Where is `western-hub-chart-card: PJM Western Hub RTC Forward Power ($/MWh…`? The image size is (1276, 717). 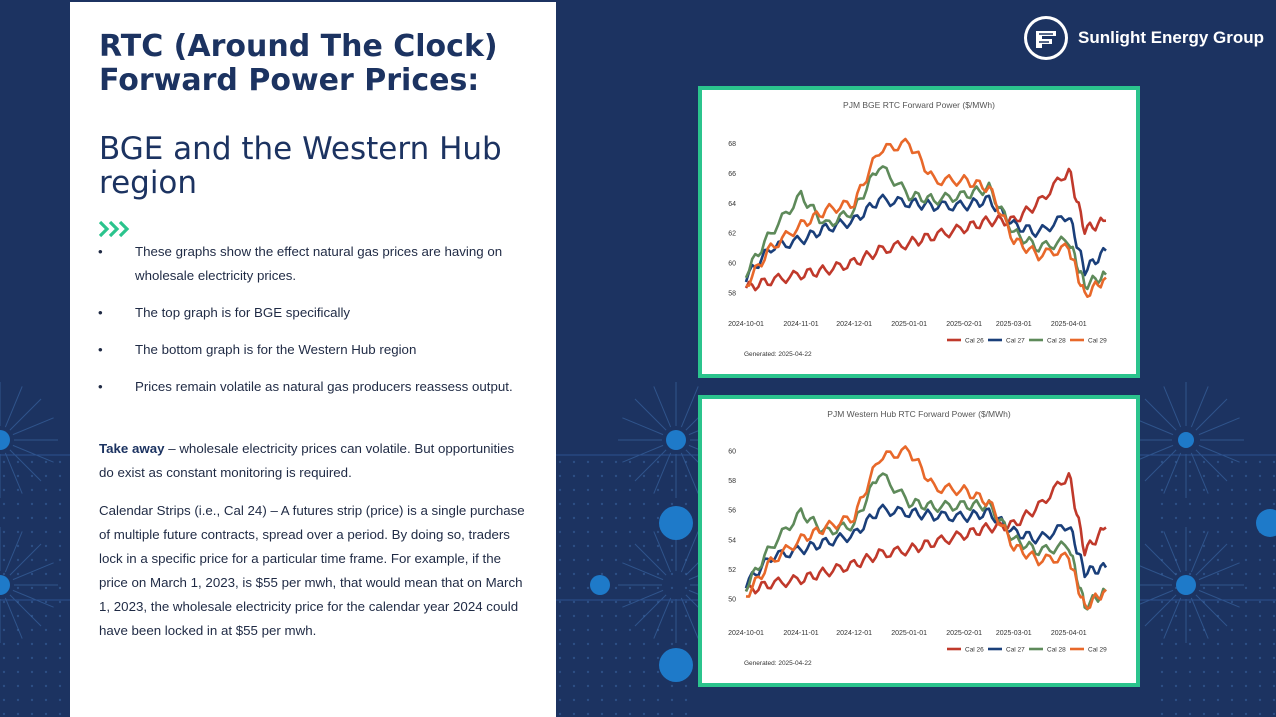 western-hub-chart-card: PJM Western Hub RTC Forward Power ($/MWh… is located at coordinates (919, 541).